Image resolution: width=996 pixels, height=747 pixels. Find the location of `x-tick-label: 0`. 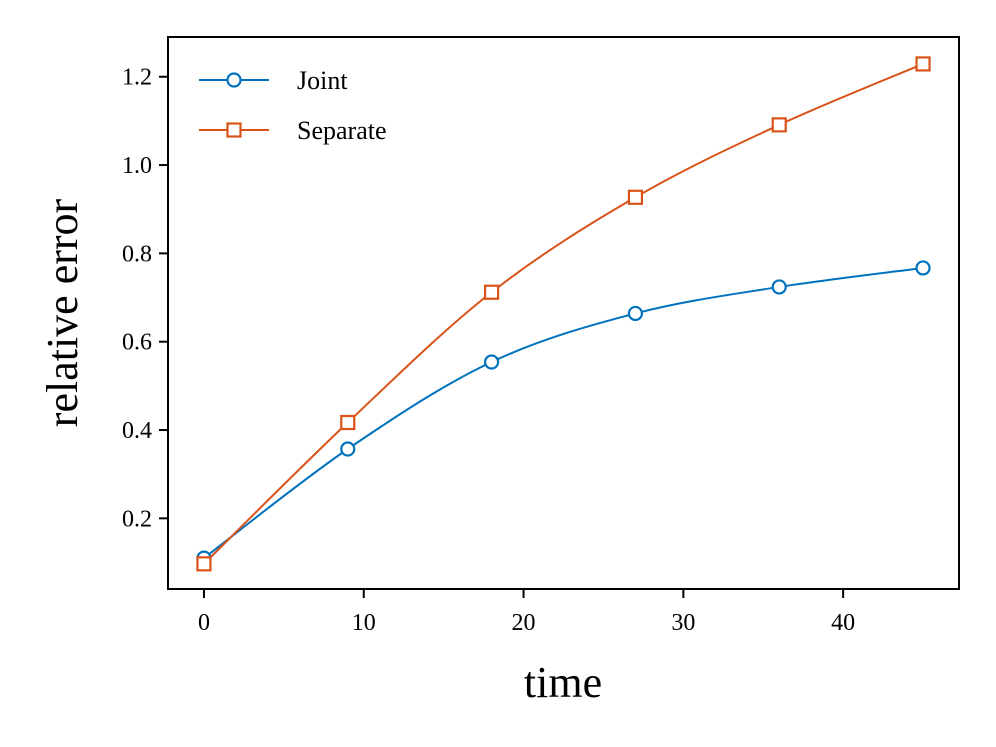

x-tick-label: 0 is located at coordinates (204, 623).